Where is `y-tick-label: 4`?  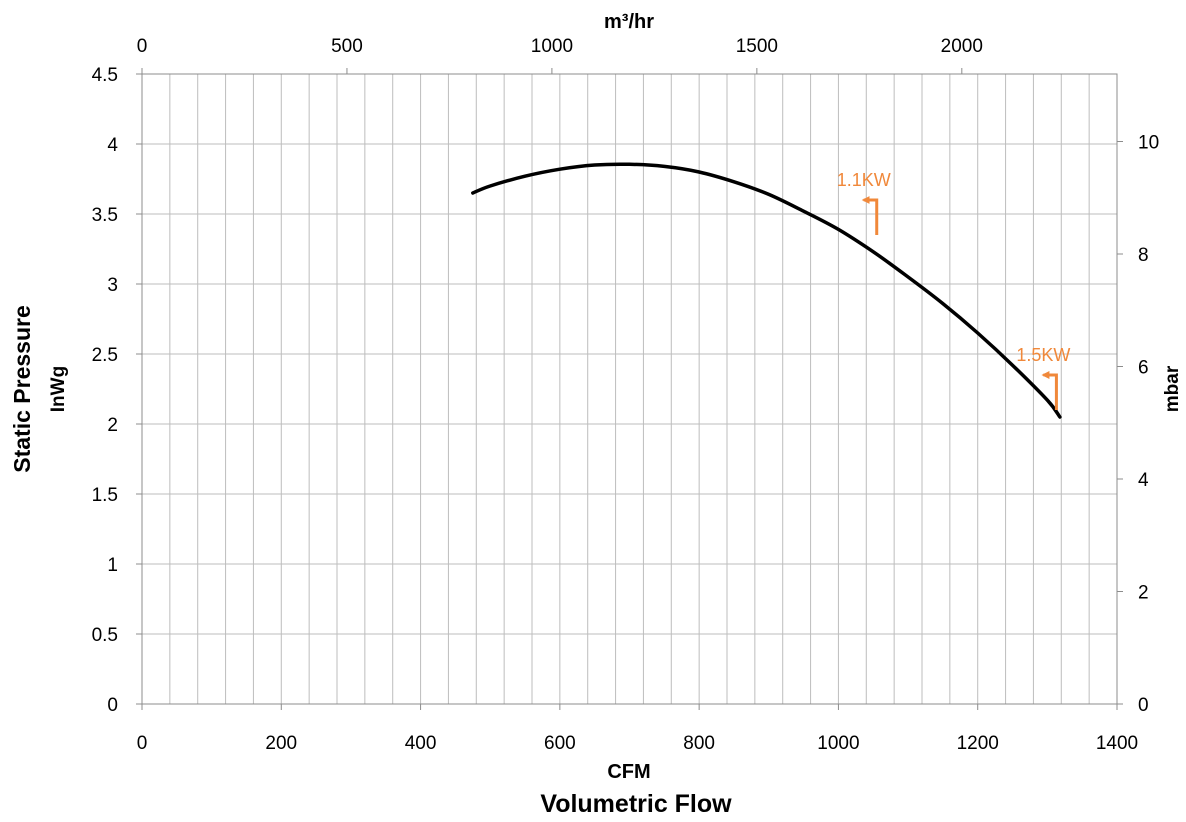 y-tick-label: 4 is located at coordinates (112, 145).